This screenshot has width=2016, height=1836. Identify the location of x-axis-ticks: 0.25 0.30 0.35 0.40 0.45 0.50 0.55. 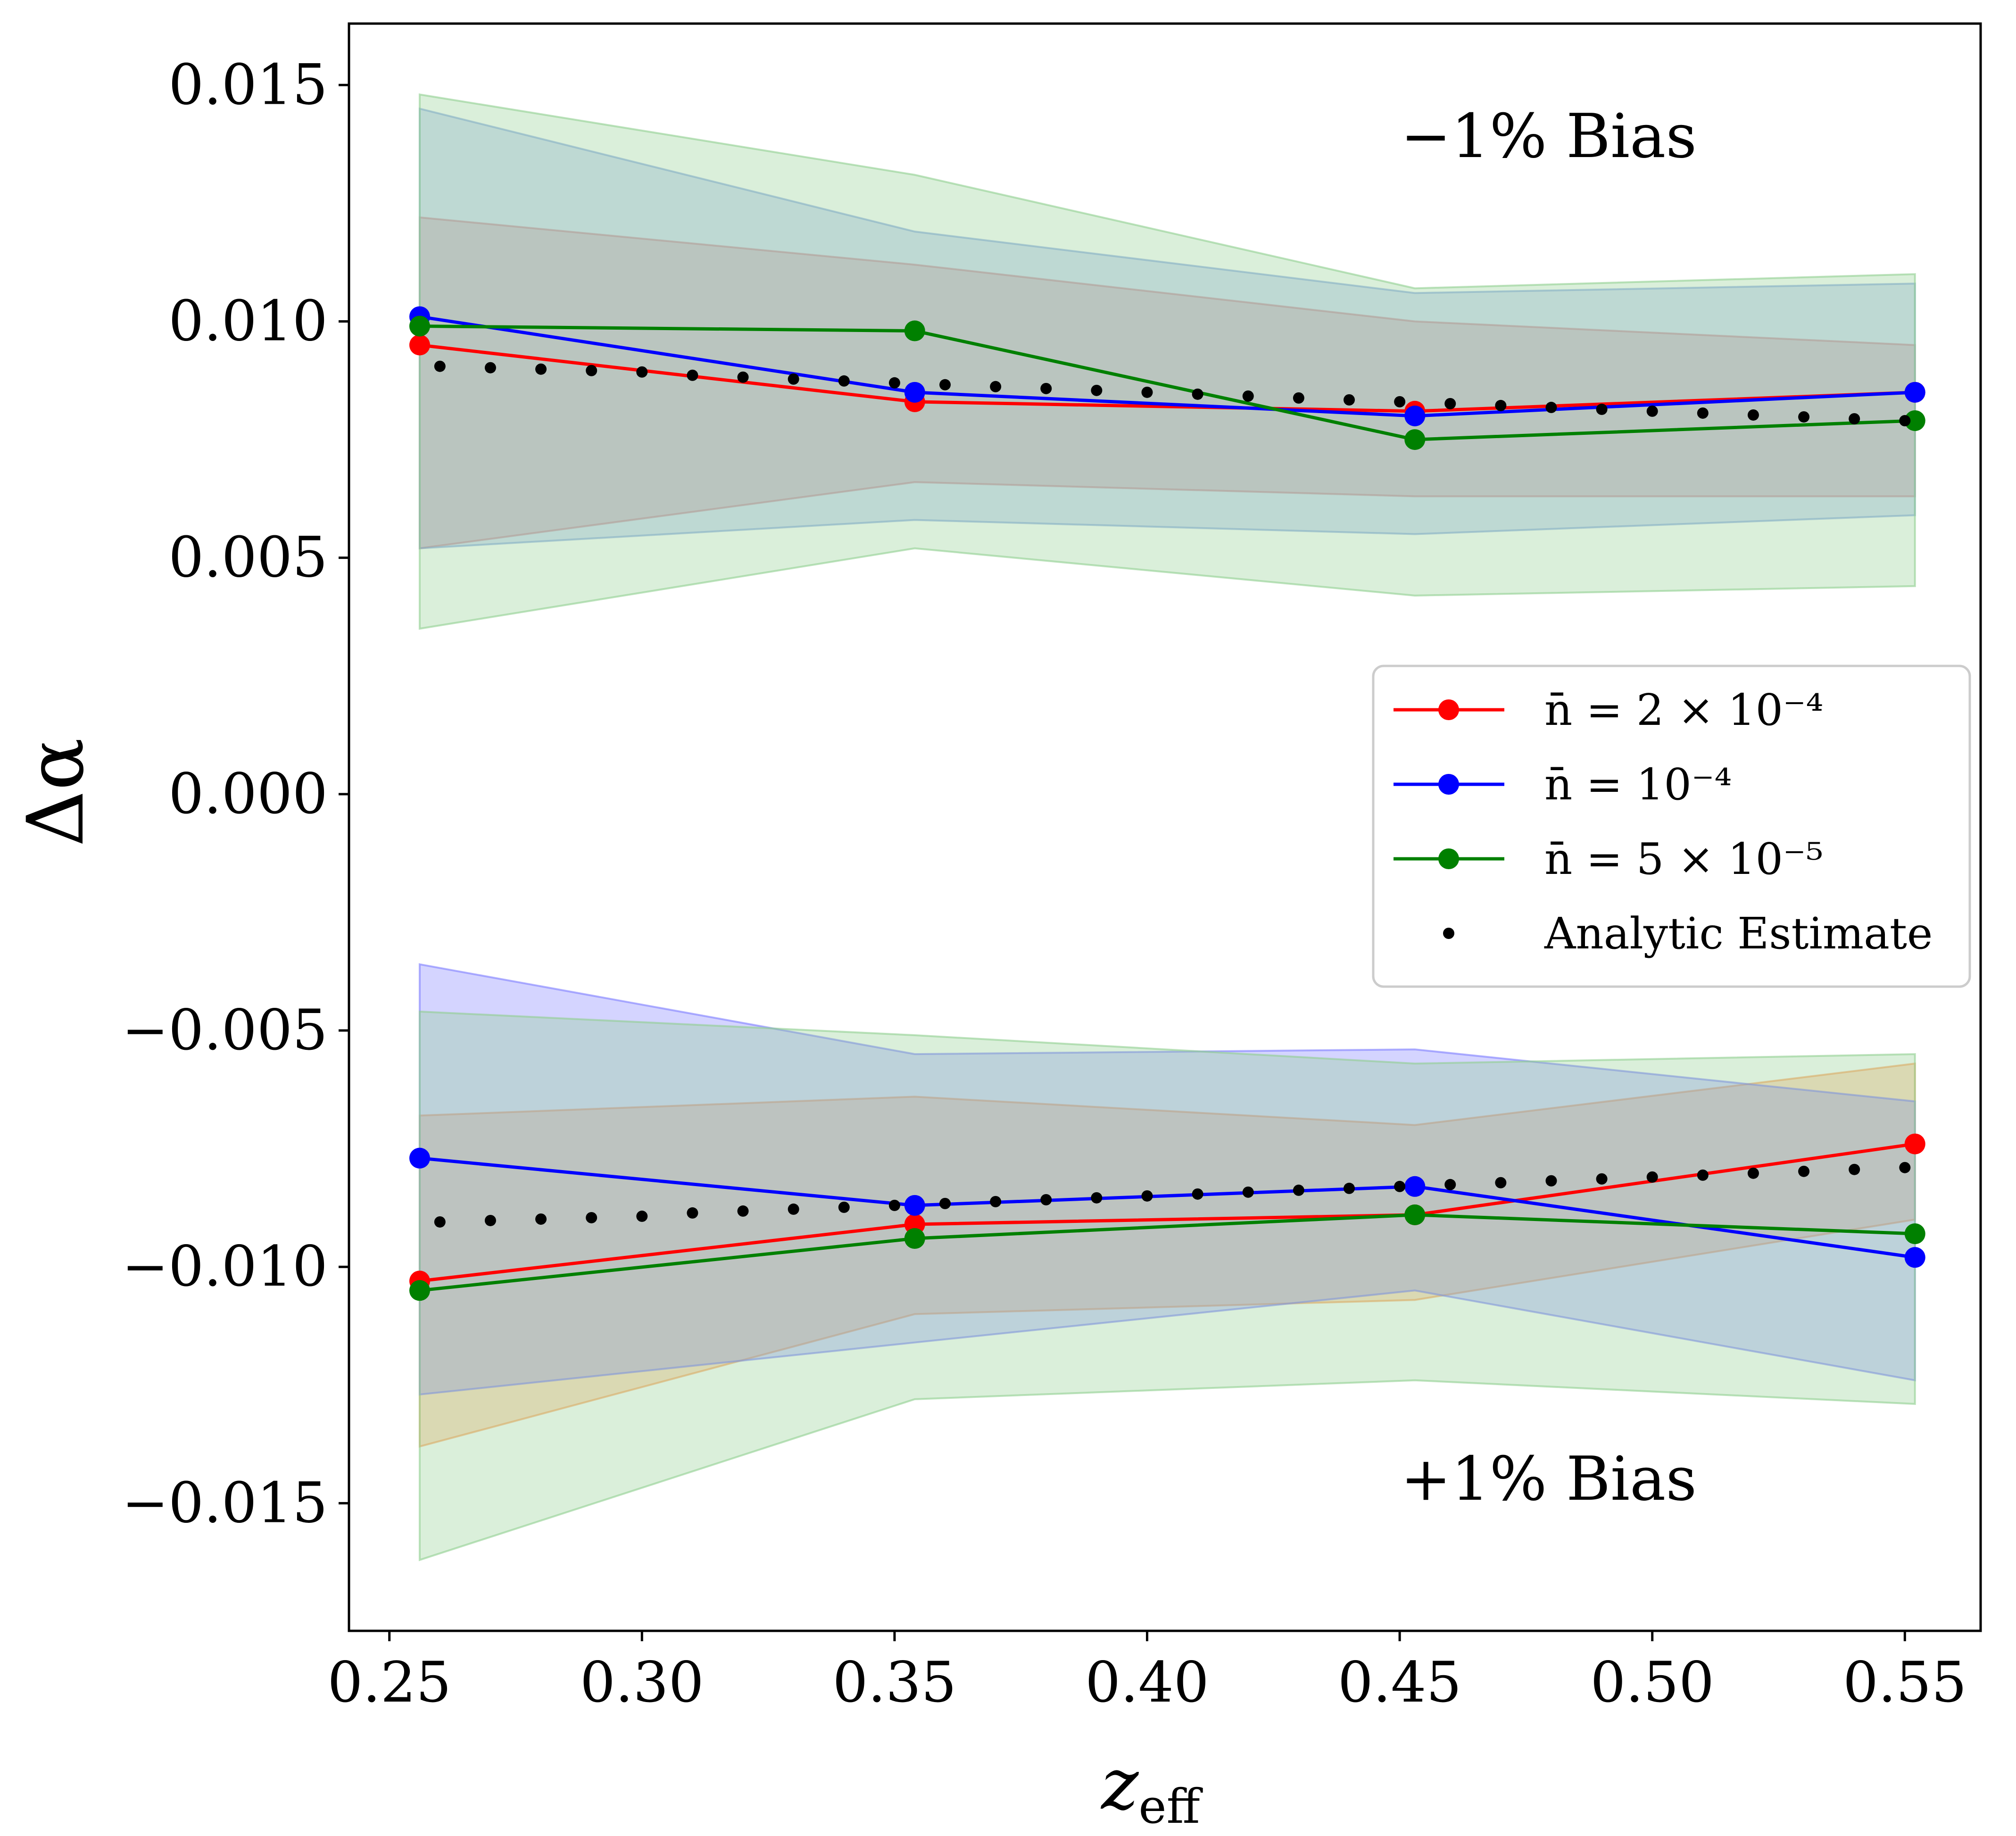
(1147, 1673).